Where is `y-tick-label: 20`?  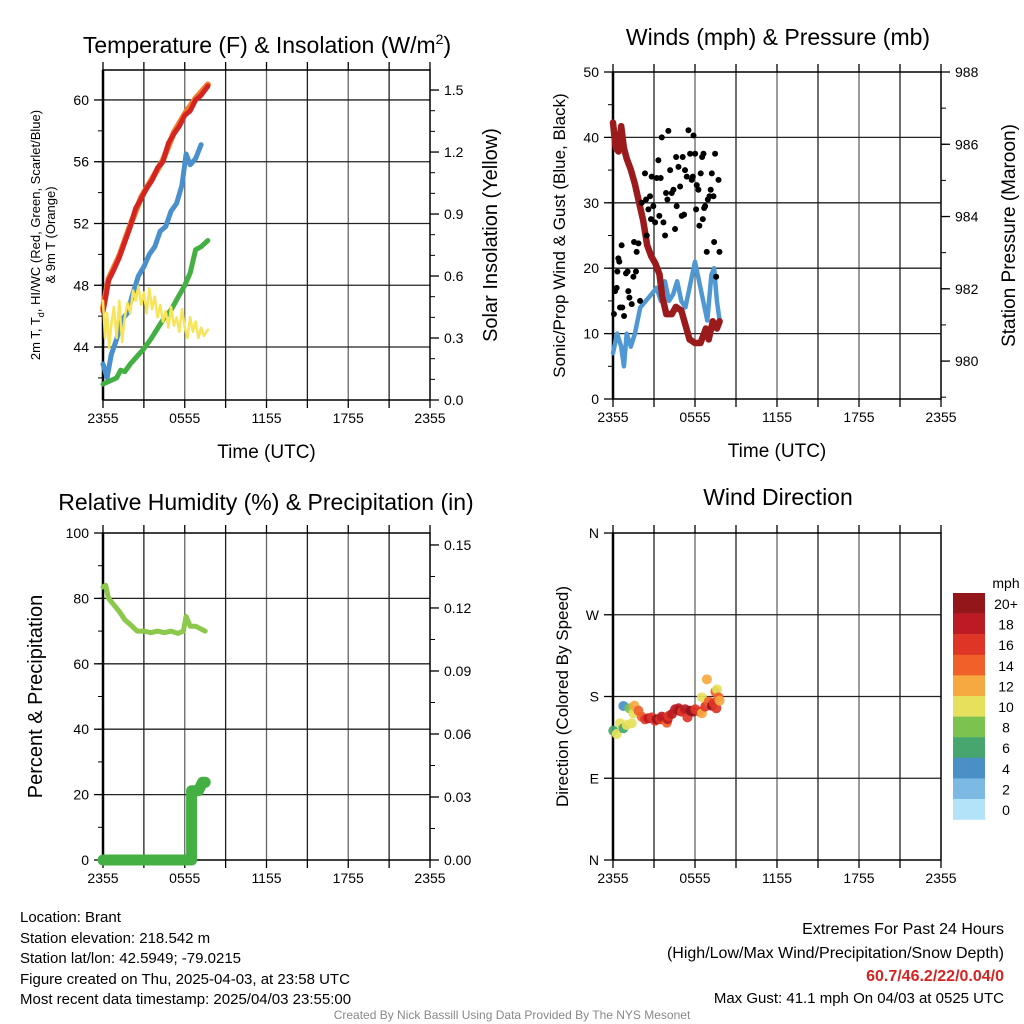 y-tick-label: 20 is located at coordinates (81, 795).